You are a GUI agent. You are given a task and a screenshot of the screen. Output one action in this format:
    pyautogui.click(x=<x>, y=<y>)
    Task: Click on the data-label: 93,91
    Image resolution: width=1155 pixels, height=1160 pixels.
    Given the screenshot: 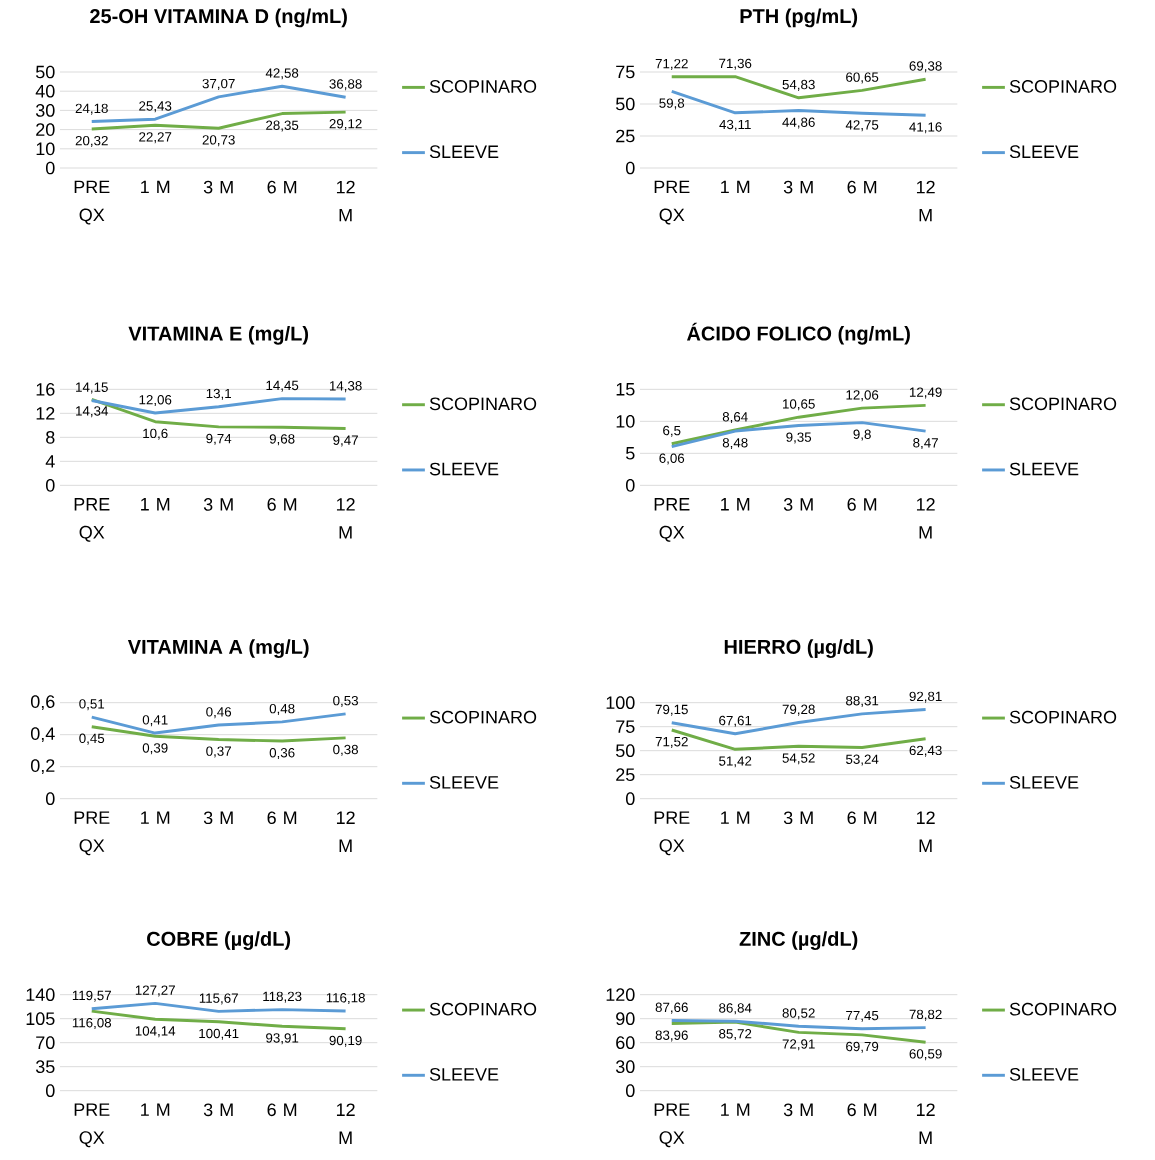 What is the action you would take?
    pyautogui.click(x=282, y=1039)
    